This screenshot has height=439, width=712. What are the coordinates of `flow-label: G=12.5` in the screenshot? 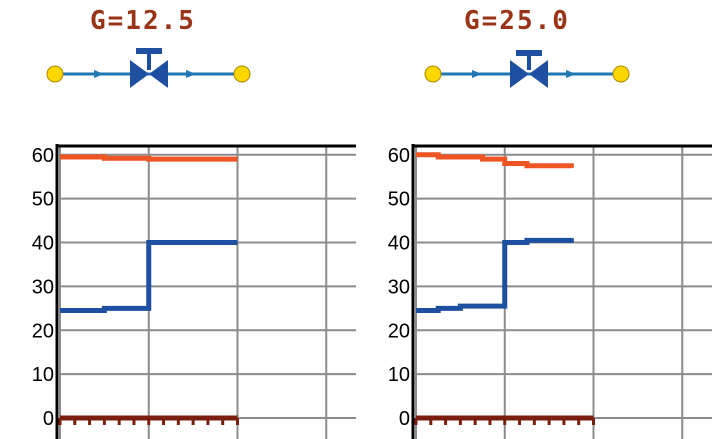 It's located at (143, 21).